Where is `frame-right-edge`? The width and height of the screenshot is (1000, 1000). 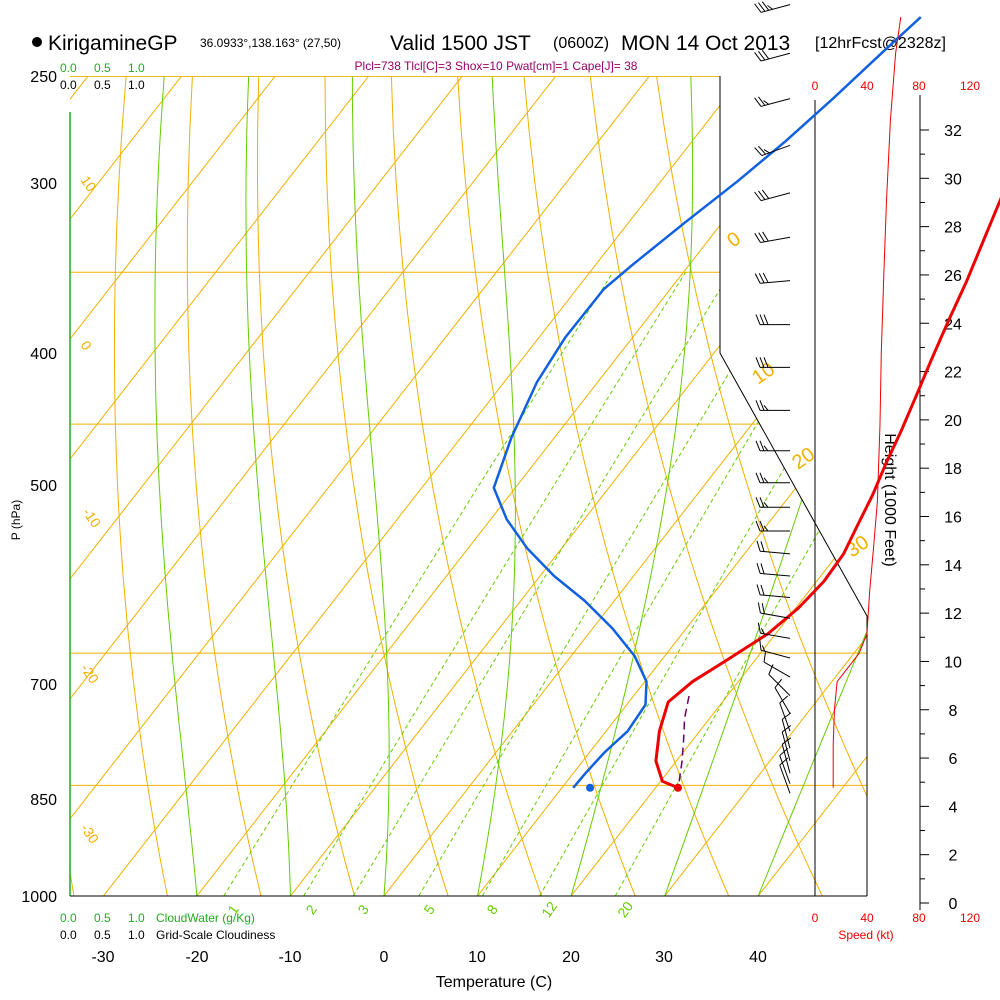
frame-right-edge is located at coordinates (793, 486).